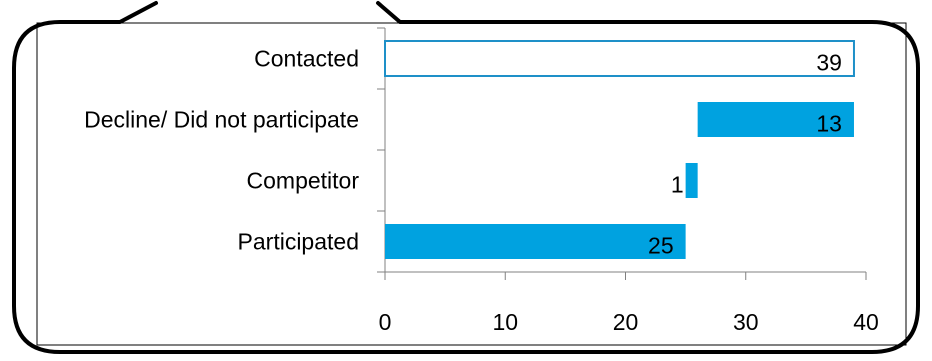 The width and height of the screenshot is (932, 361). I want to click on x-tick-label: 30, so click(746, 322).